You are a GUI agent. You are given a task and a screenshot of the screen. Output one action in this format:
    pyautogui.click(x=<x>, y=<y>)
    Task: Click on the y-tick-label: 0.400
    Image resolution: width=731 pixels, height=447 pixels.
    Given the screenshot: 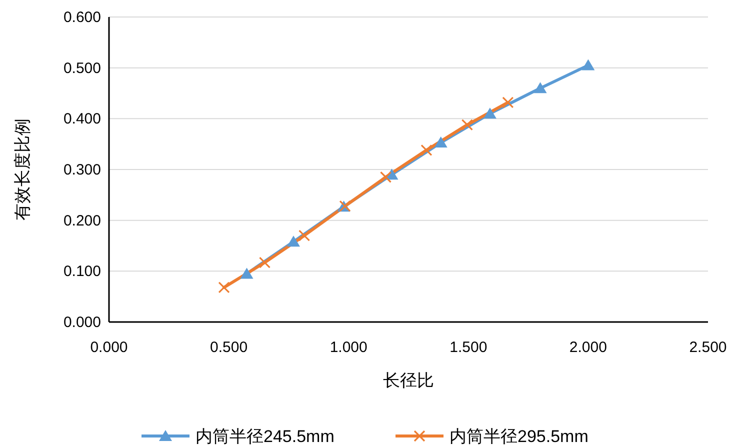 What is the action you would take?
    pyautogui.click(x=82, y=119)
    